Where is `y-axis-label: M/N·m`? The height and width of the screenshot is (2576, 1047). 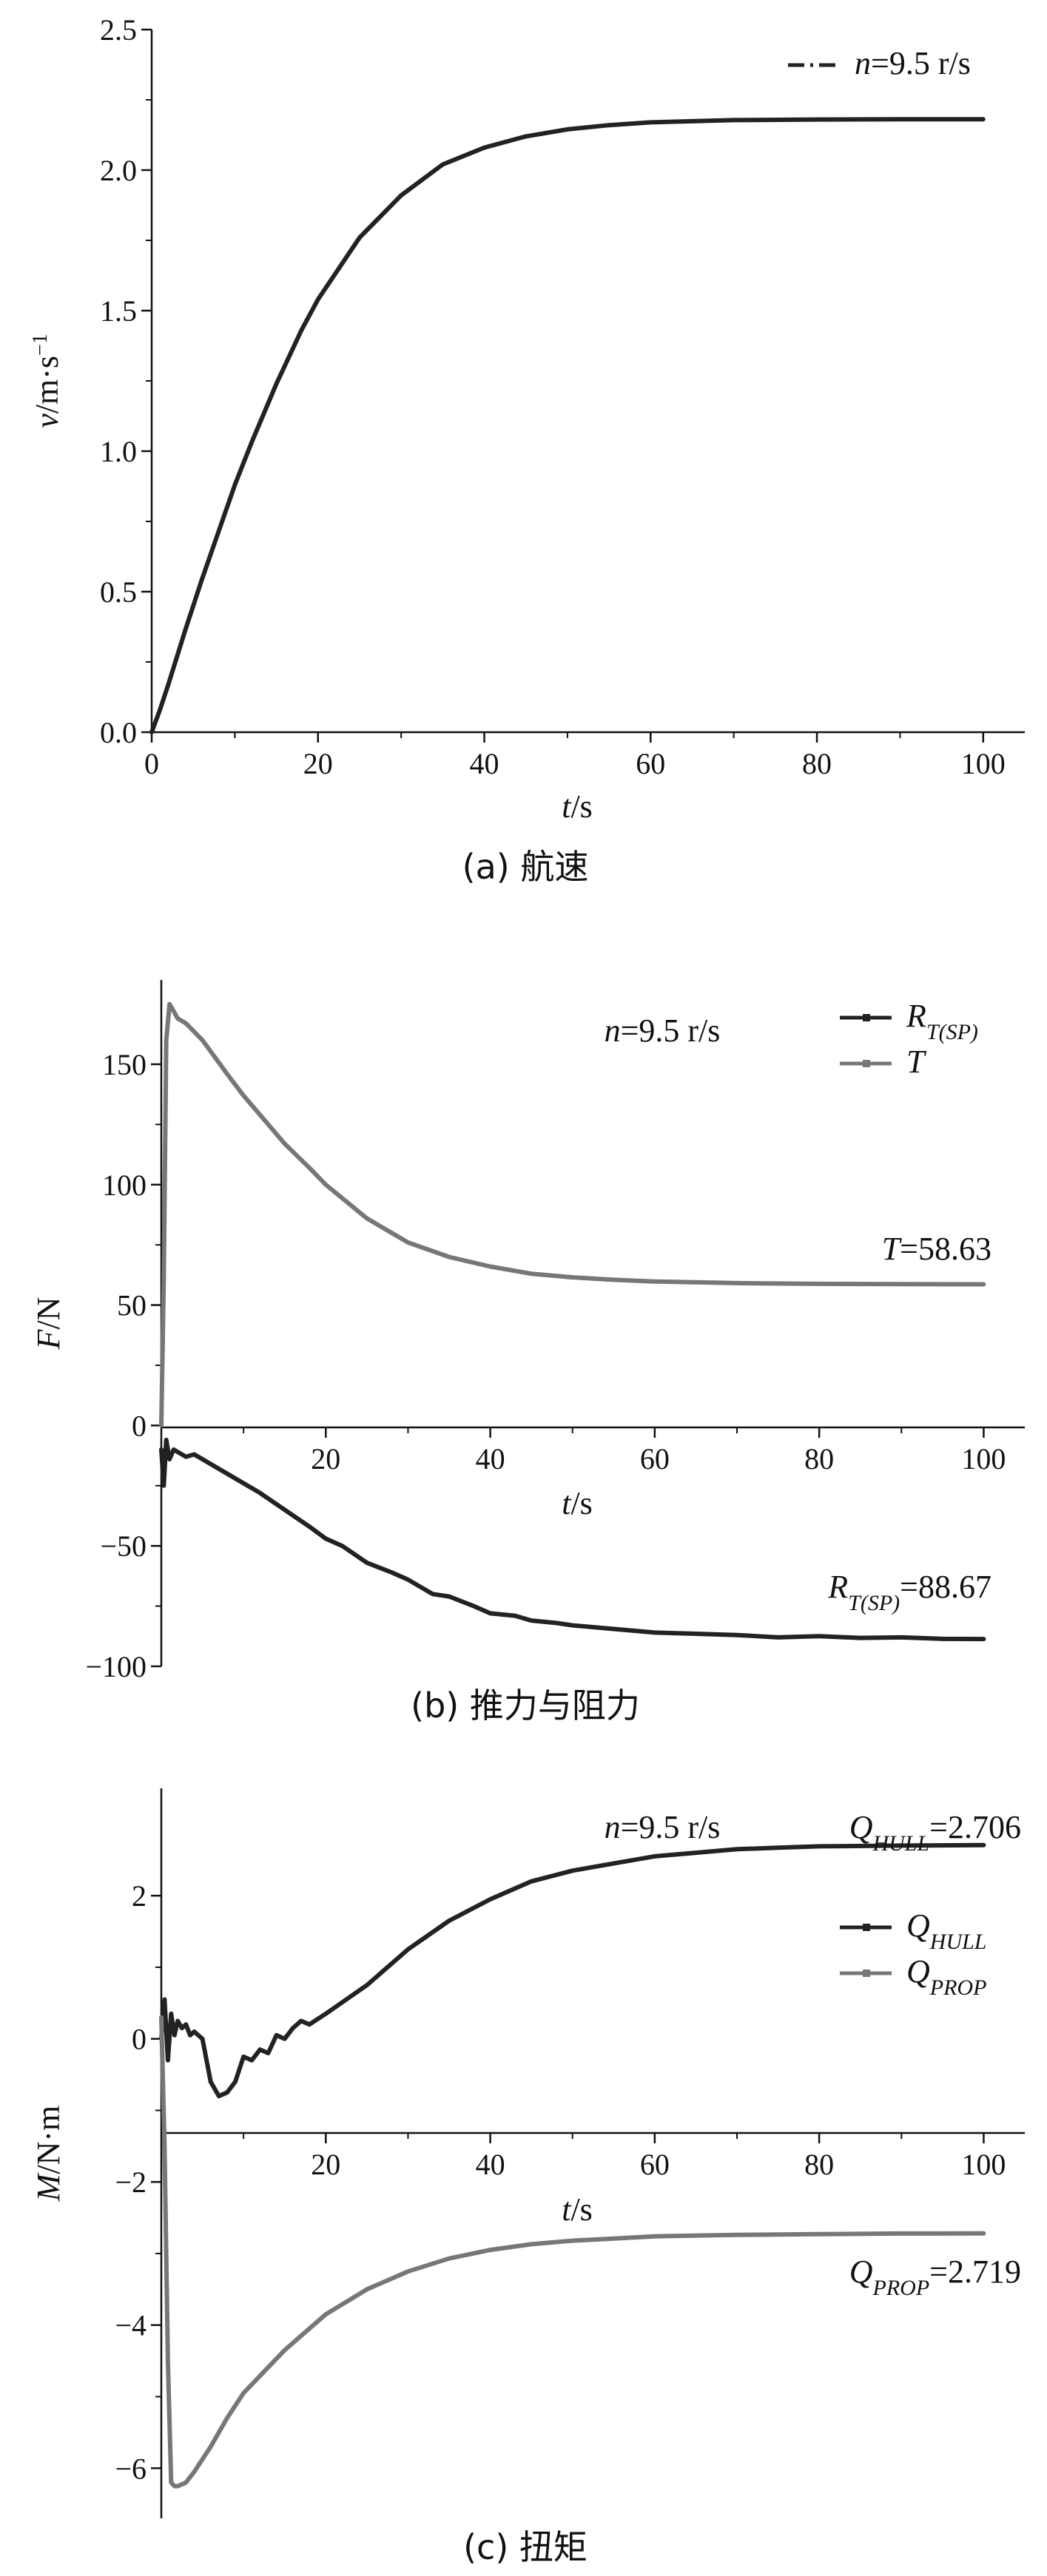 y-axis-label: M/N·m is located at coordinates (48, 2154).